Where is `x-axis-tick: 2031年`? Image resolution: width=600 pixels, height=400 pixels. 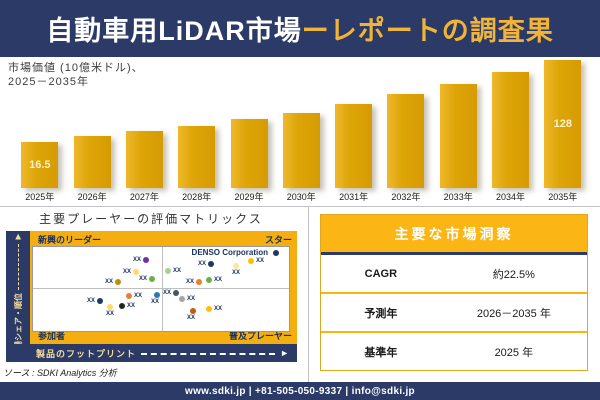 x-axis-tick: 2031年 is located at coordinates (354, 197).